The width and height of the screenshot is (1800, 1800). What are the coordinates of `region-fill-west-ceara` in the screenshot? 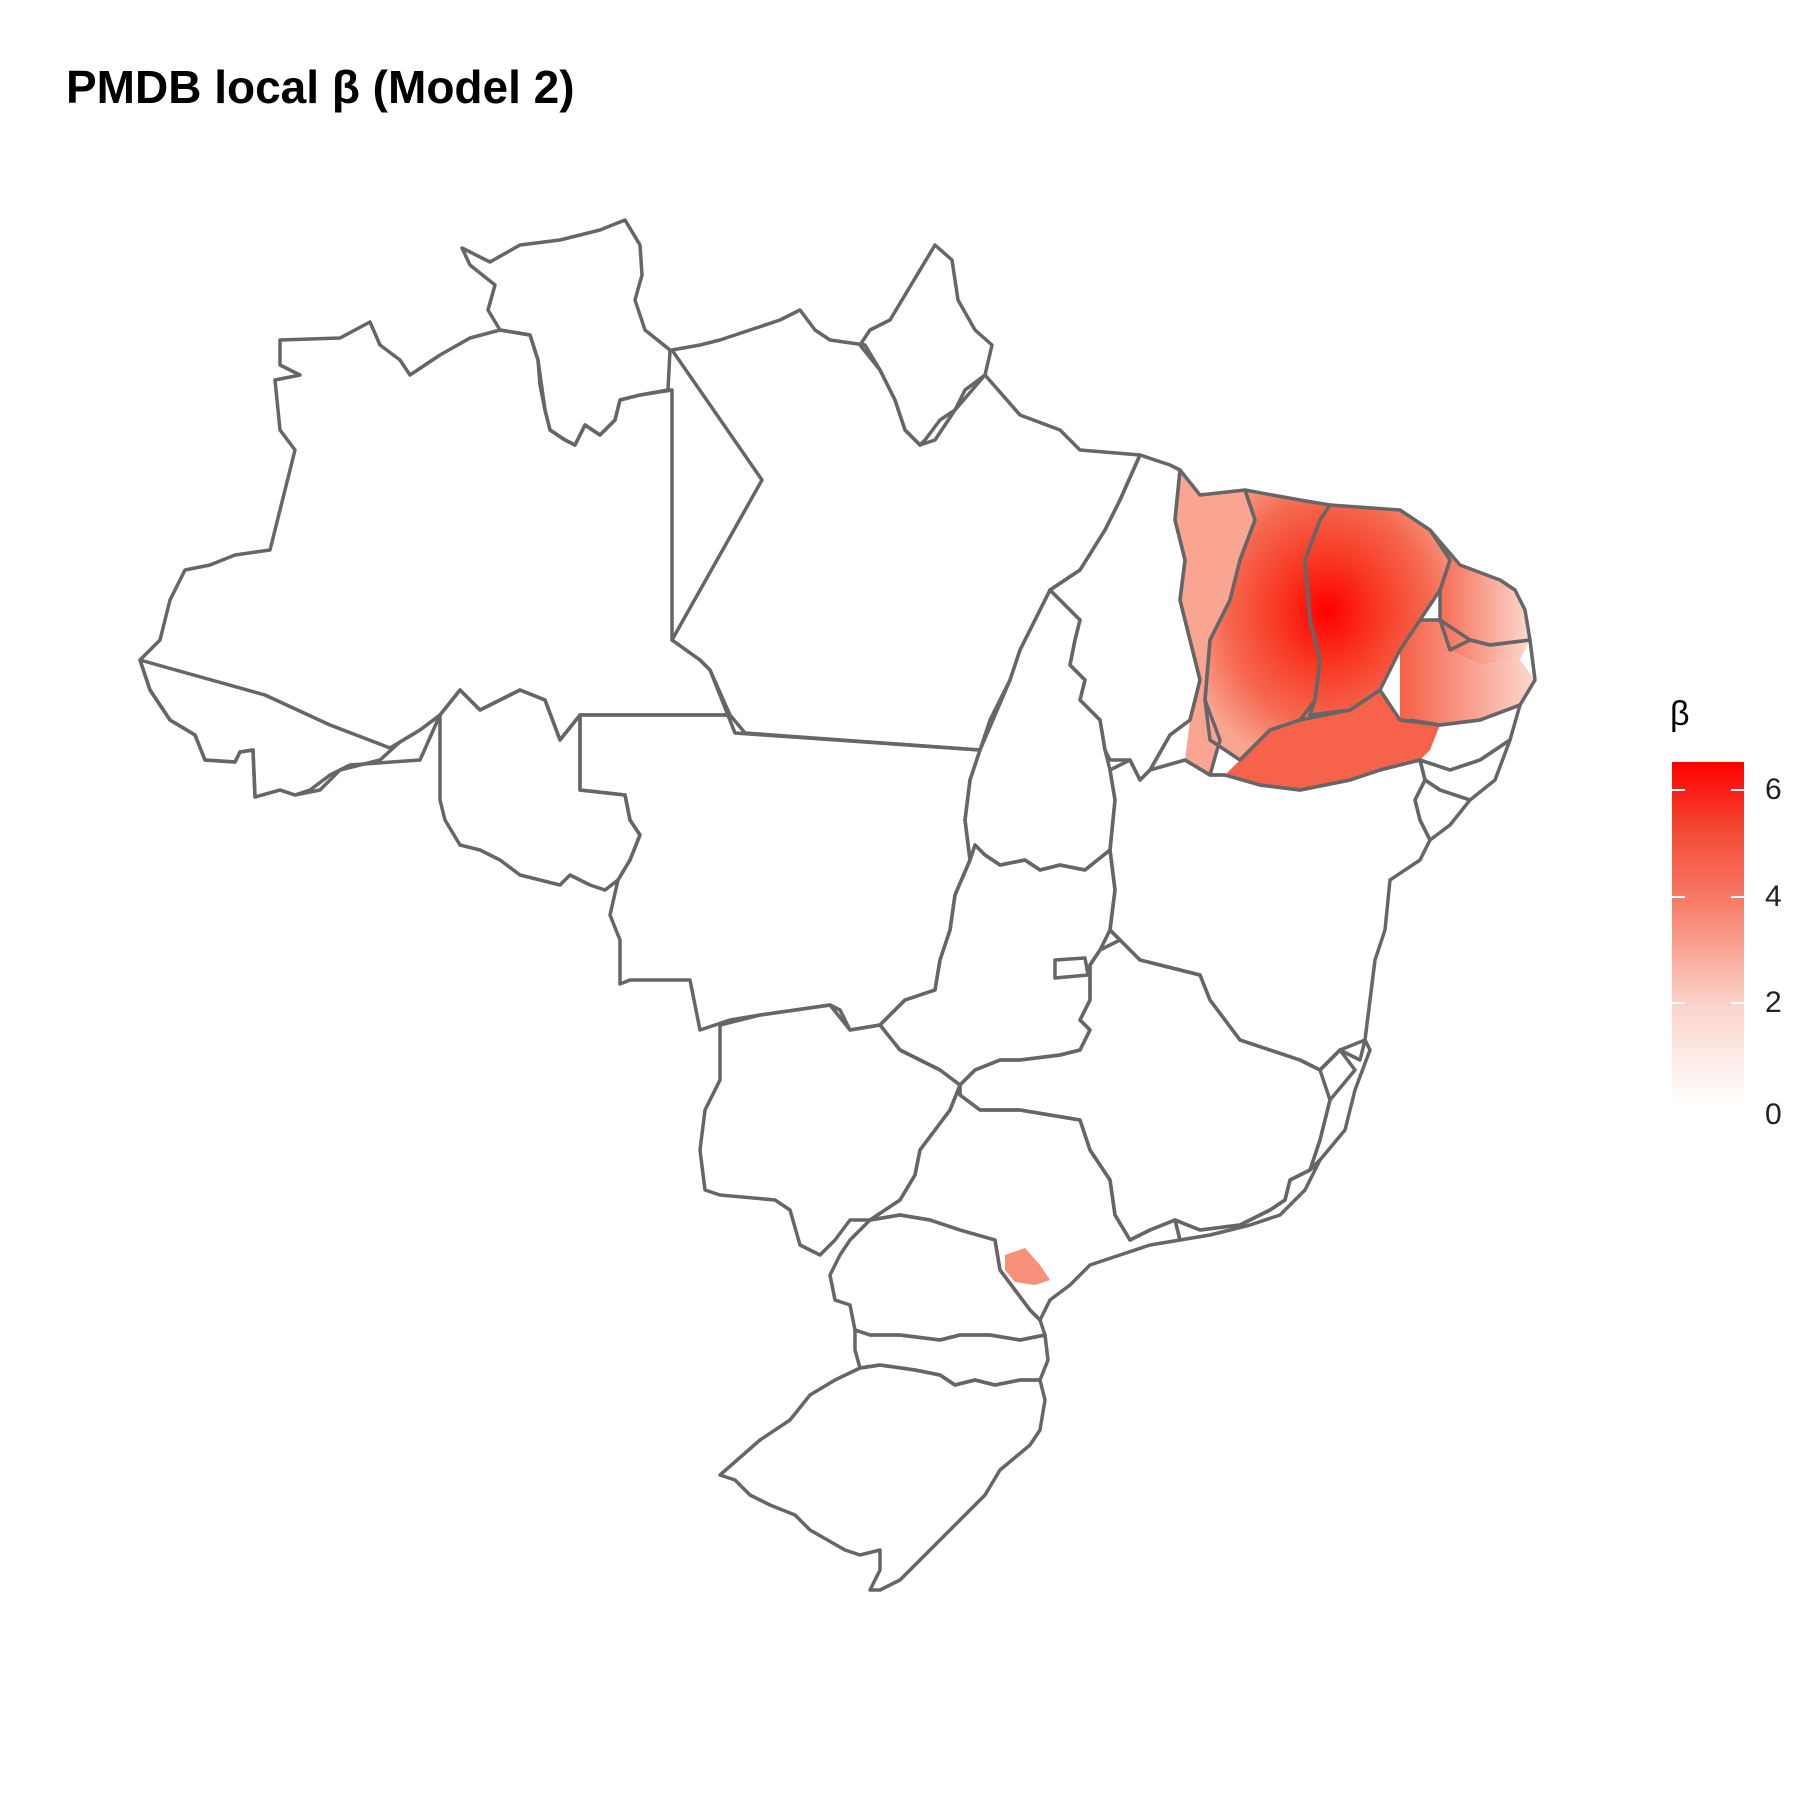 It's located at (1215, 622).